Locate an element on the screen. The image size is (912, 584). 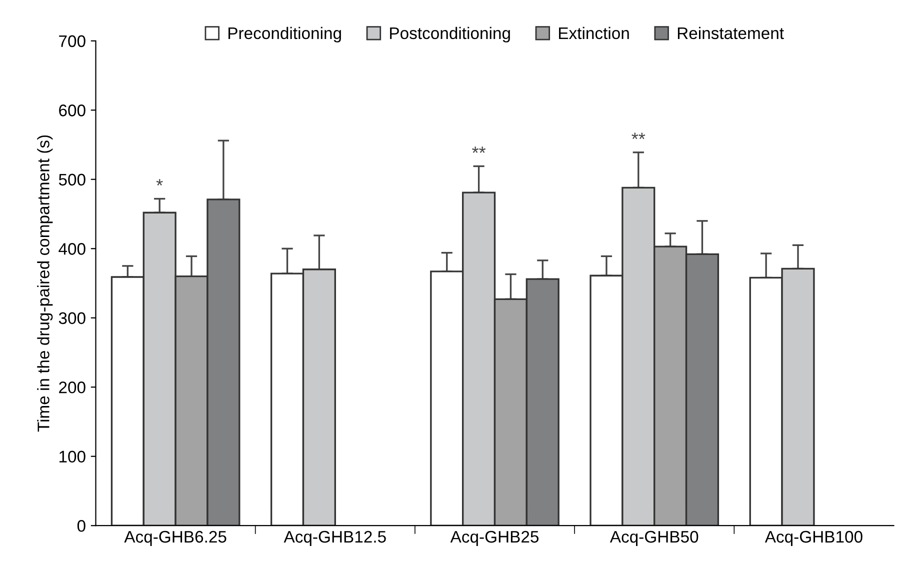
y-tick-label: 600 is located at coordinates (72, 110).